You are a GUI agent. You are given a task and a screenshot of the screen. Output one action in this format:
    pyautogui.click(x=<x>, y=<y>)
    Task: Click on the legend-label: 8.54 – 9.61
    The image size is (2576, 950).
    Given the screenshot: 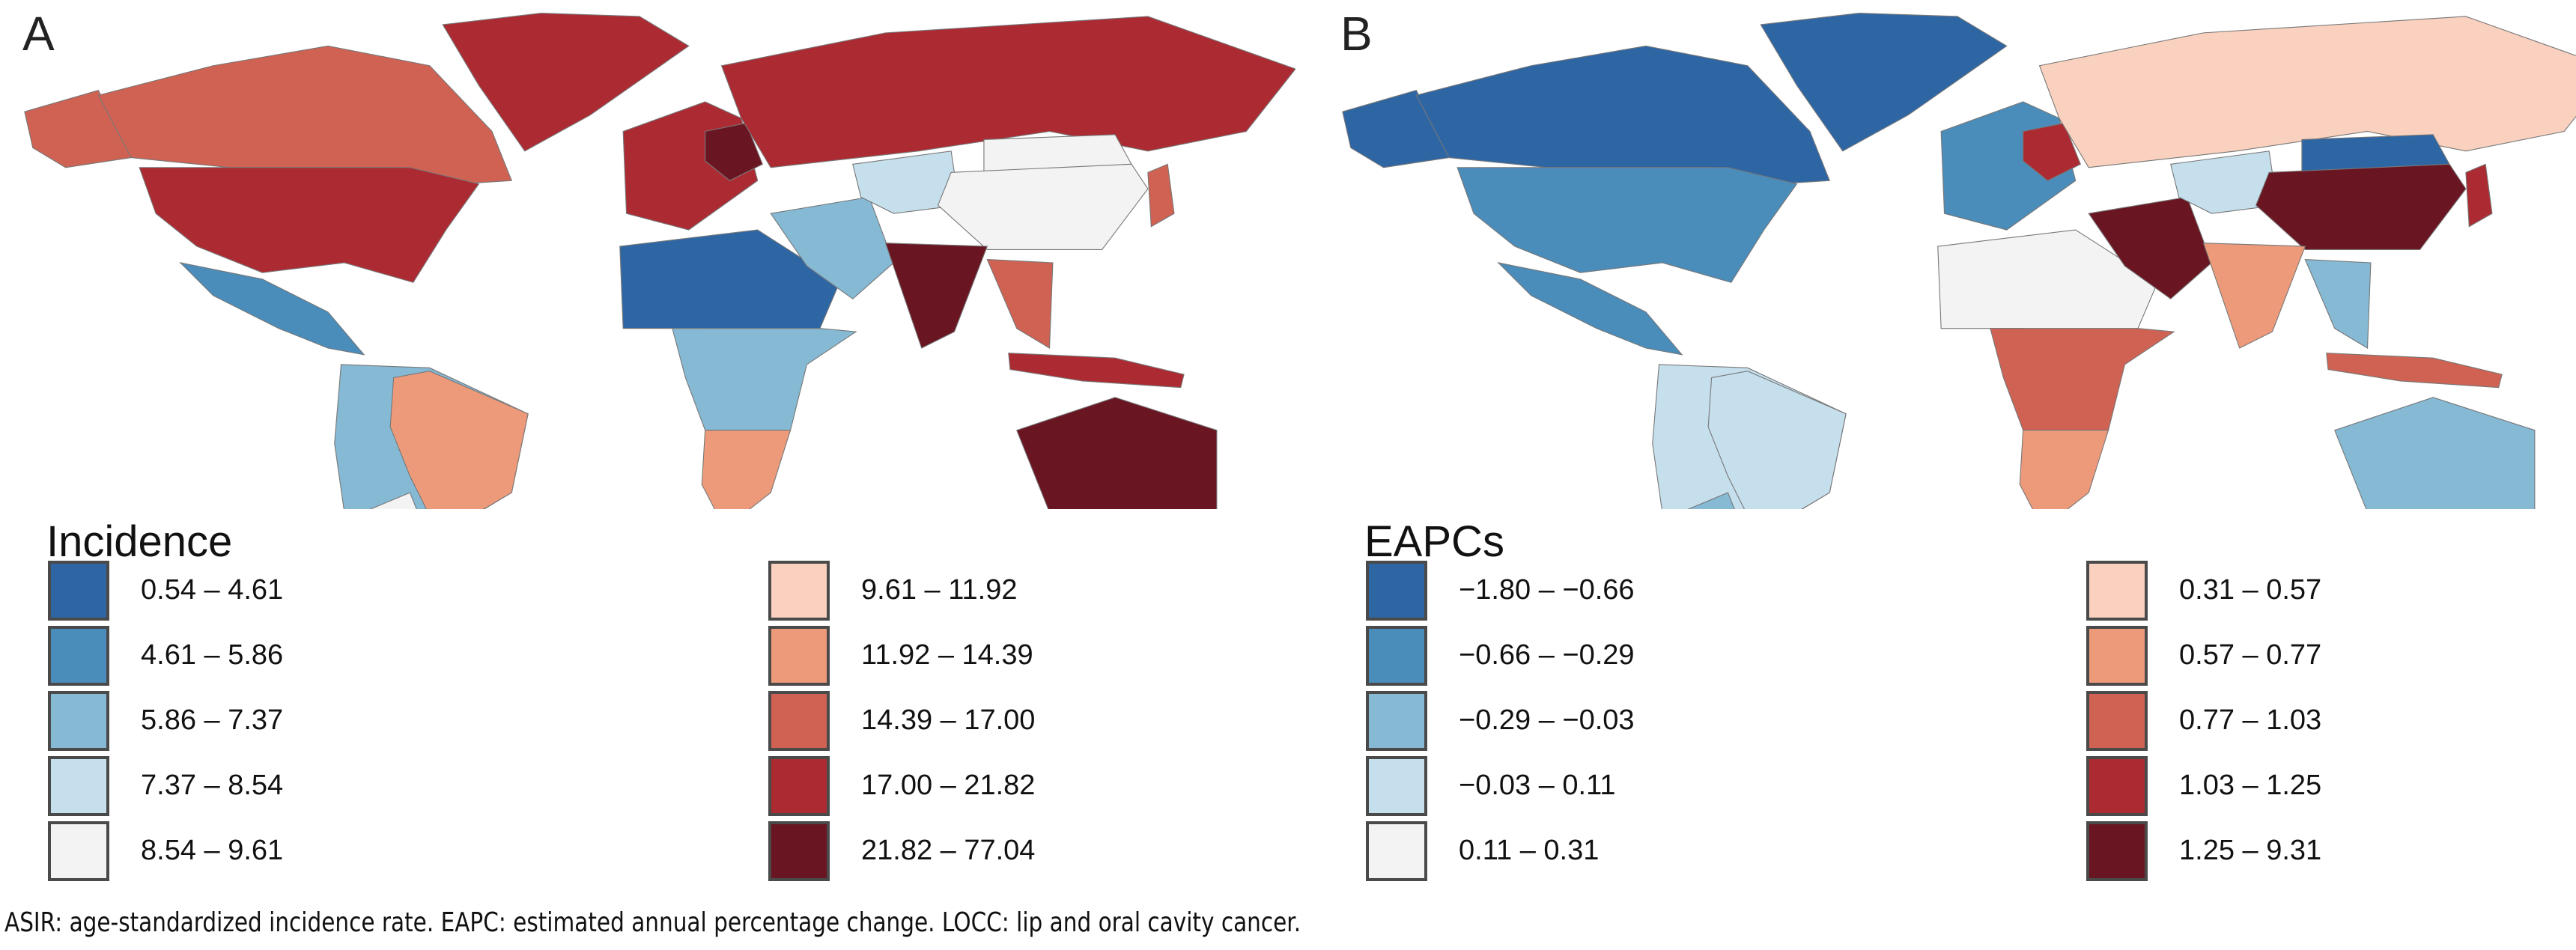 What is the action you would take?
    pyautogui.click(x=212, y=850)
    